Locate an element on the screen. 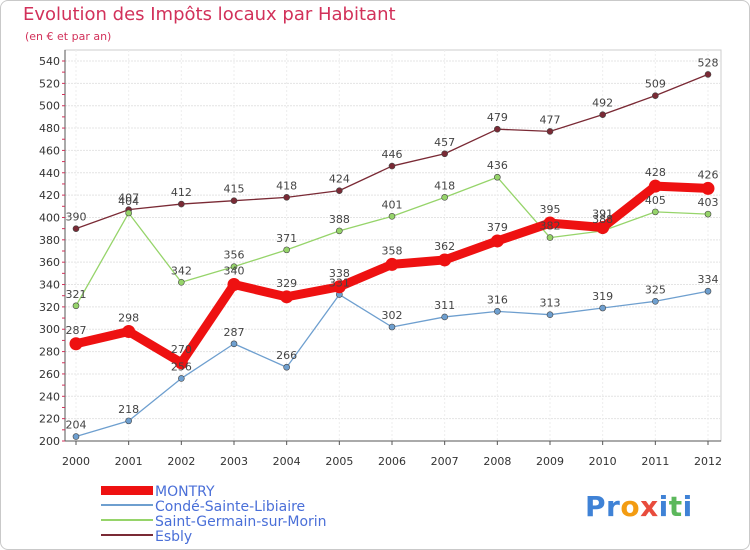  data-label: 415 is located at coordinates (234, 189).